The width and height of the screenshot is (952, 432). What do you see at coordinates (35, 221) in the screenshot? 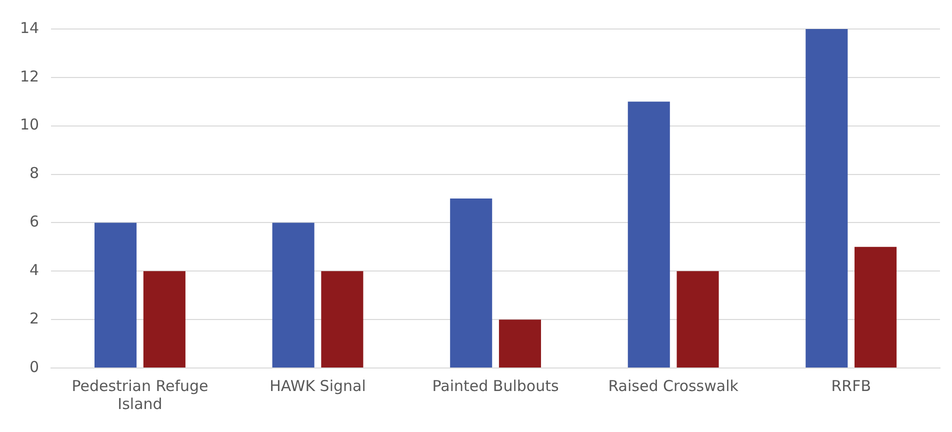
I see `y-tick-label: 6` at bounding box center [35, 221].